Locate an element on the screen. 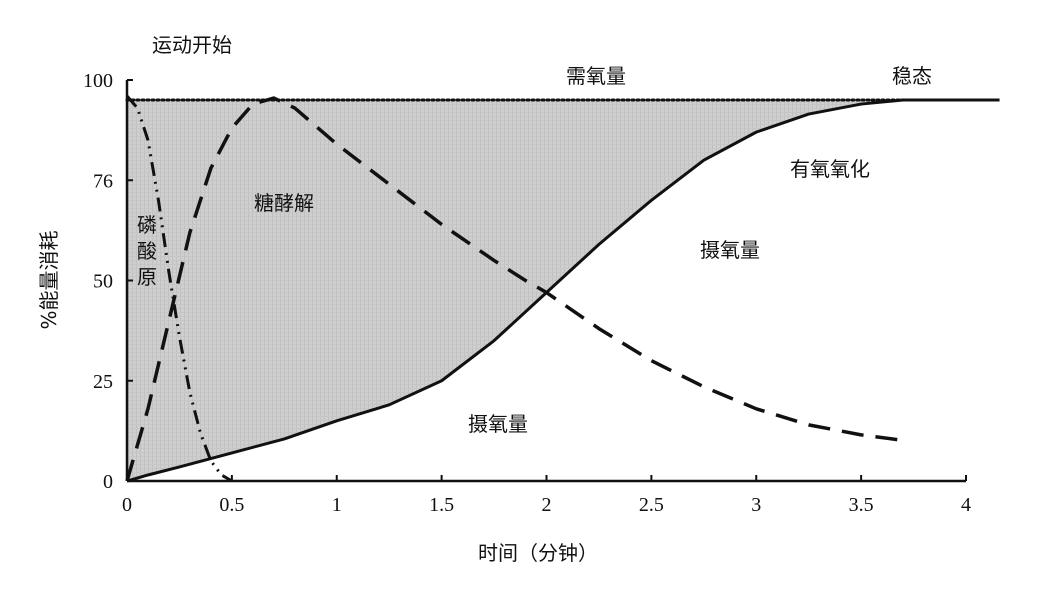 The width and height of the screenshot is (1056, 593). x-tick-label: 4 is located at coordinates (966, 505).